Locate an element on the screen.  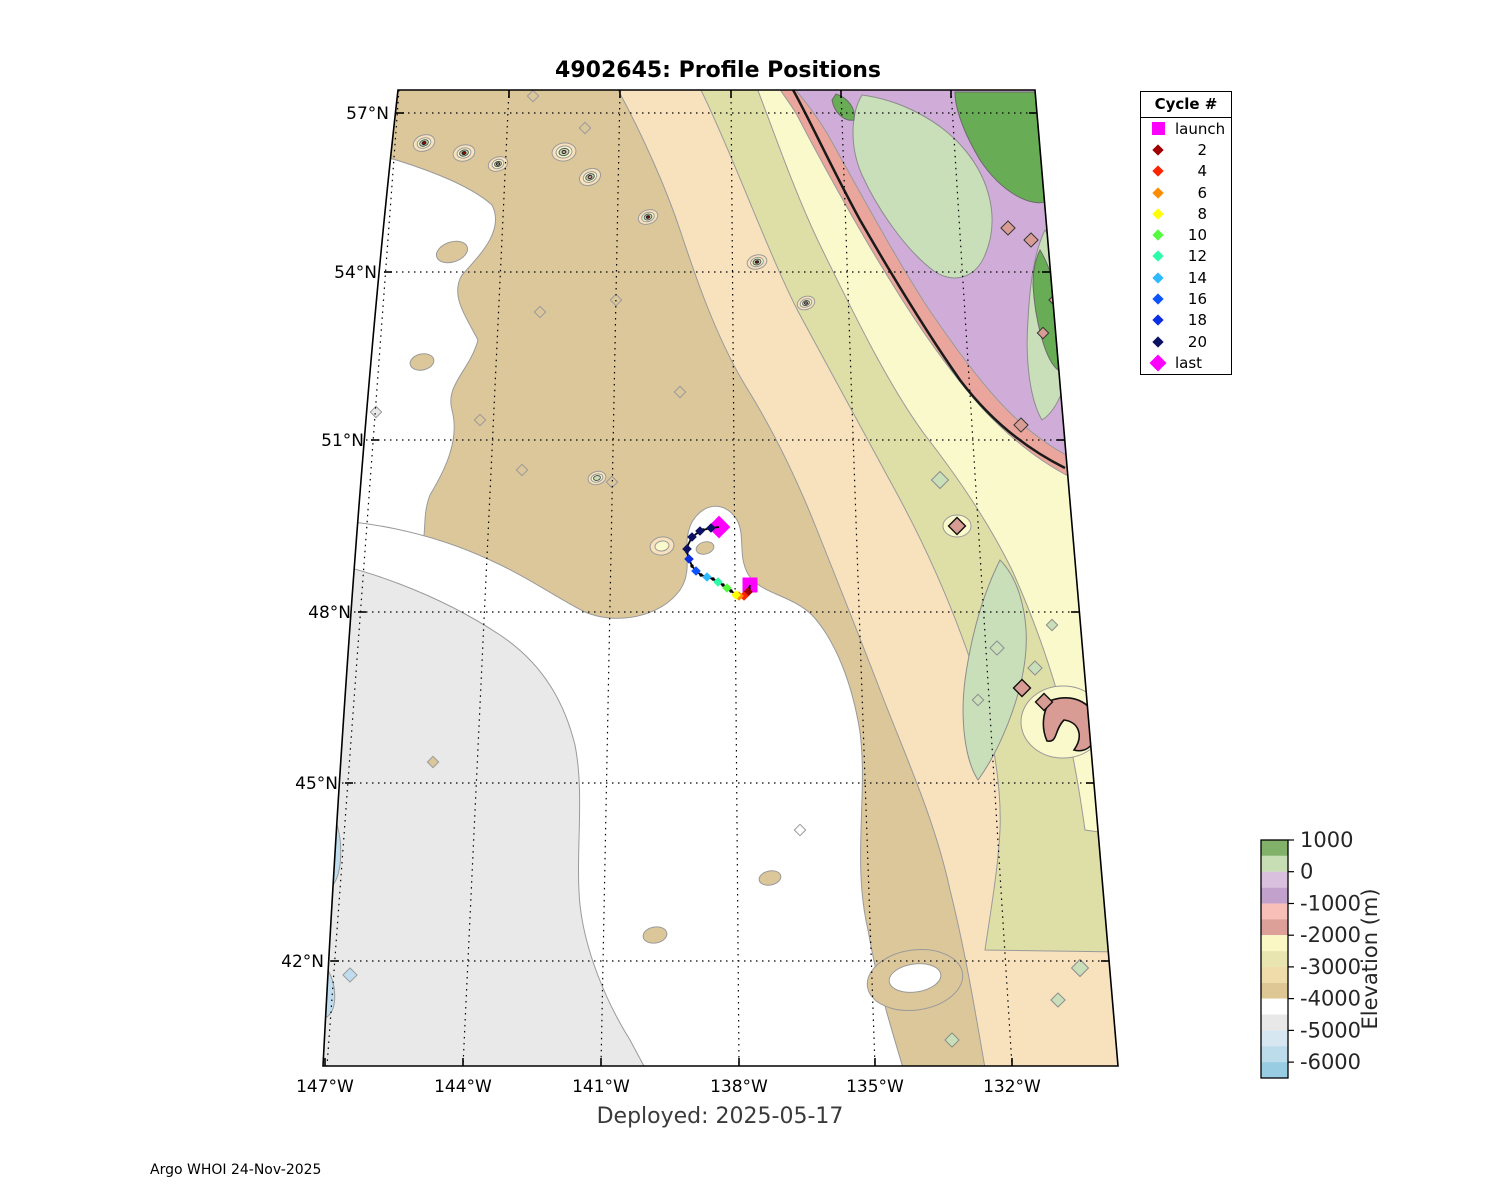
lon-label: 138°W is located at coordinates (739, 1087).